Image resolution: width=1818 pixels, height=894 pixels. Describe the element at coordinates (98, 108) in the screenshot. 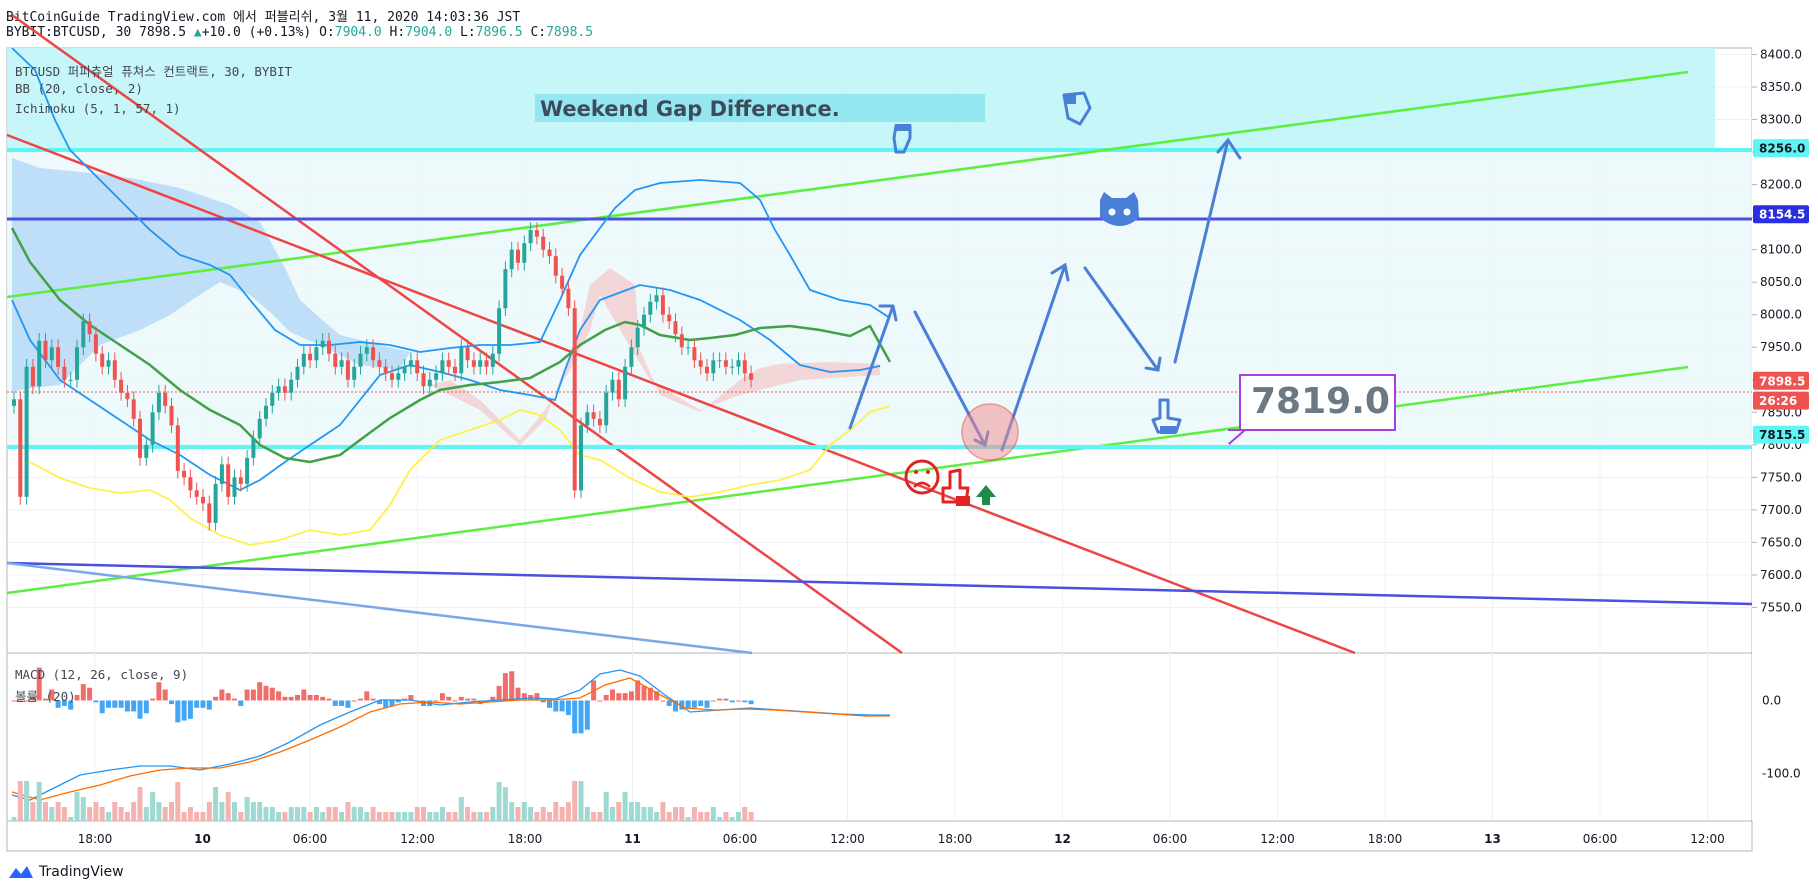

I see `ichimoku-legend: Ichimoku (5, 1, 57, 1)` at that location.